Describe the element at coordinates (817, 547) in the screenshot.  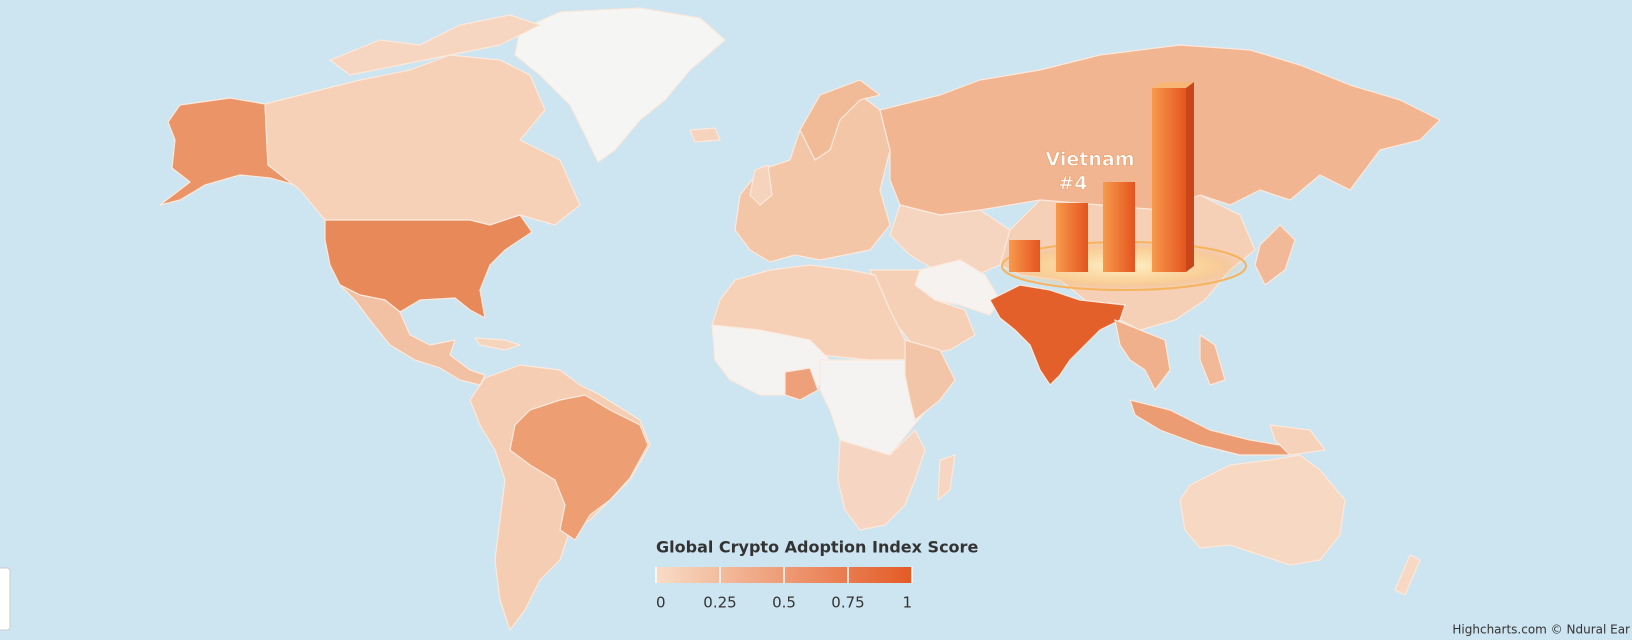
I see `legend-title: Global Crypto Adoption Index Score` at that location.